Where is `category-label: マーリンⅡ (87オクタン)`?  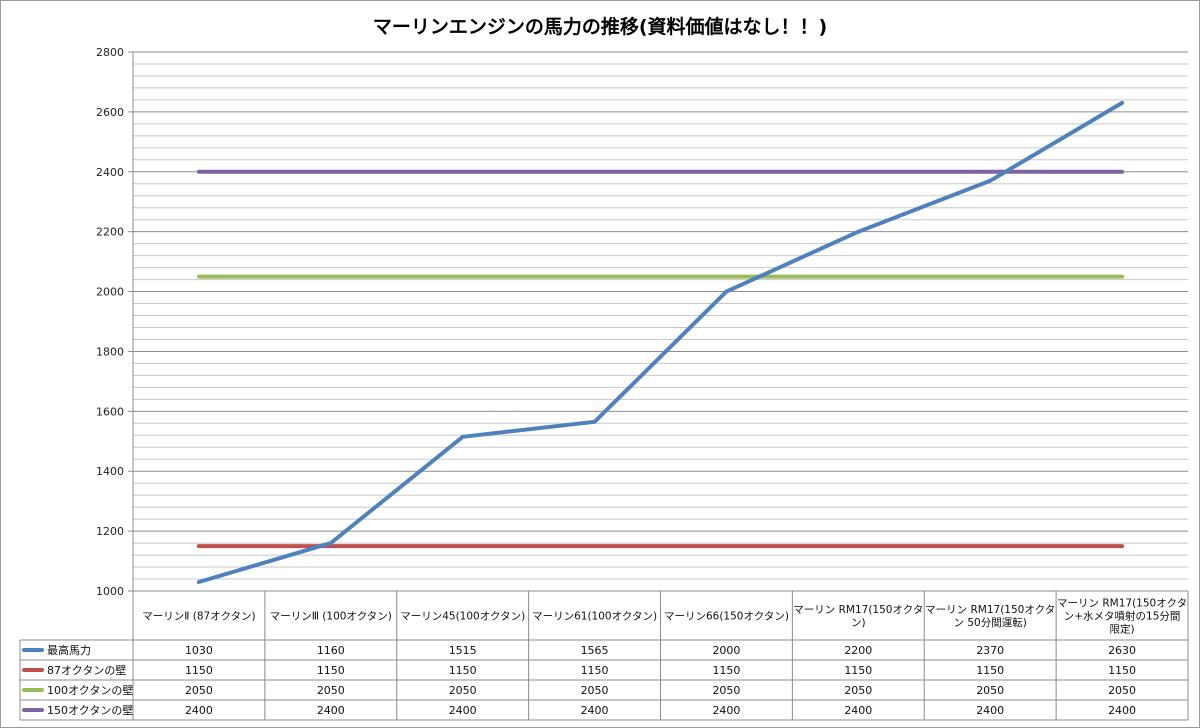 category-label: マーリンⅡ (87オクタン) is located at coordinates (198, 617).